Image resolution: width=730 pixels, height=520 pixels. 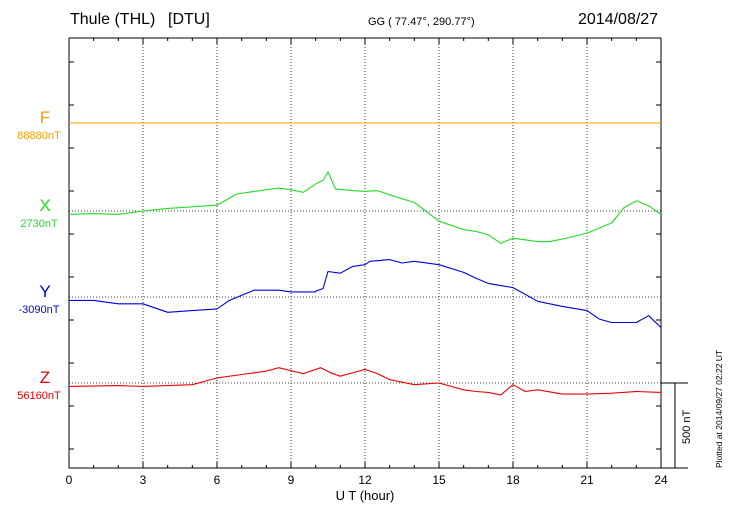 I want to click on x-tick-label: 12, so click(x=365, y=480).